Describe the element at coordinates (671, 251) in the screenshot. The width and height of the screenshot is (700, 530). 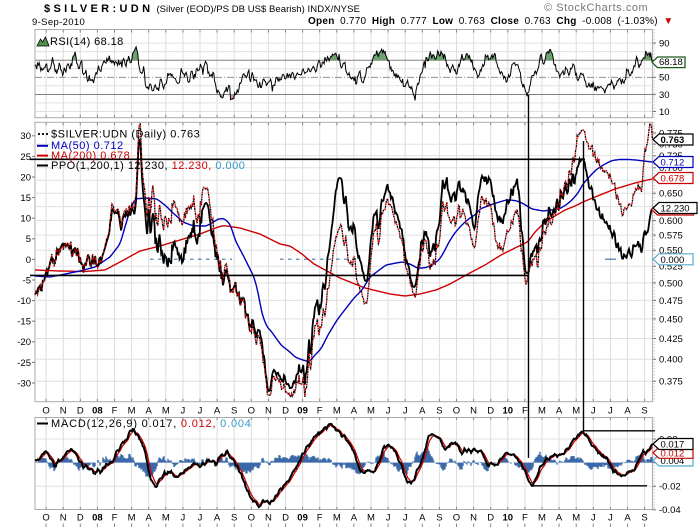
I see `svg-text: 0.550` at that location.